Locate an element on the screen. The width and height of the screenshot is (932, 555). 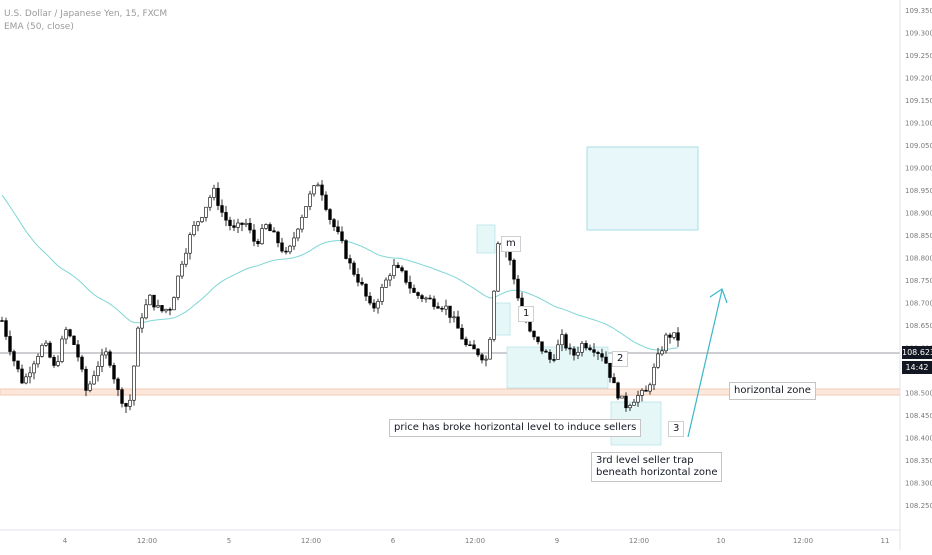
label-m: m is located at coordinates (511, 244).